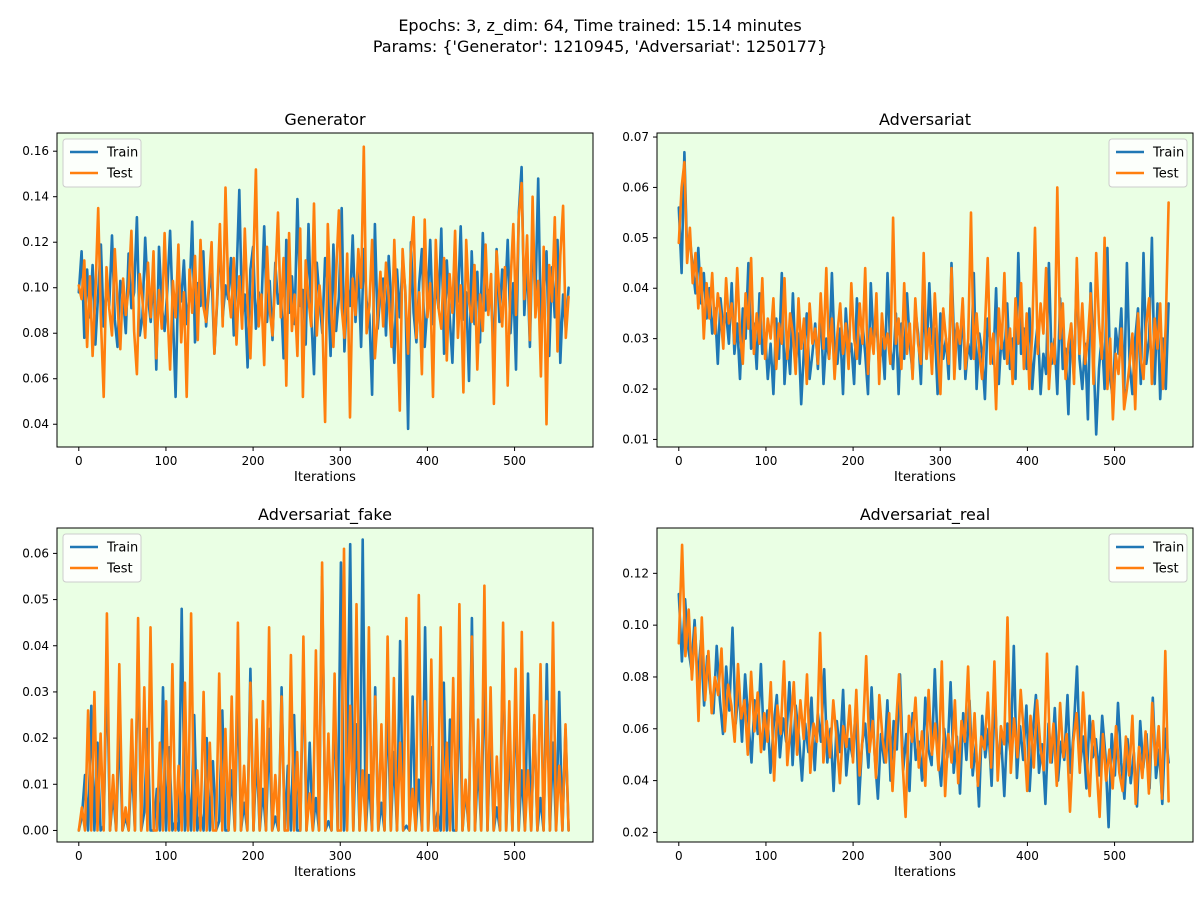  Describe the element at coordinates (925, 515) in the screenshot. I see `chart-title: Adversariat_real` at that location.